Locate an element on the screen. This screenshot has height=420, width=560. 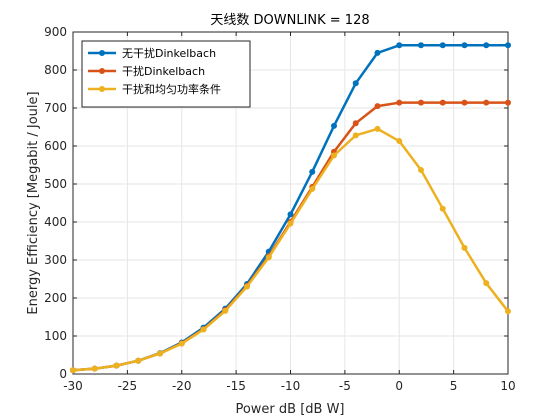
x-tick-label: -20 is located at coordinates (182, 386).